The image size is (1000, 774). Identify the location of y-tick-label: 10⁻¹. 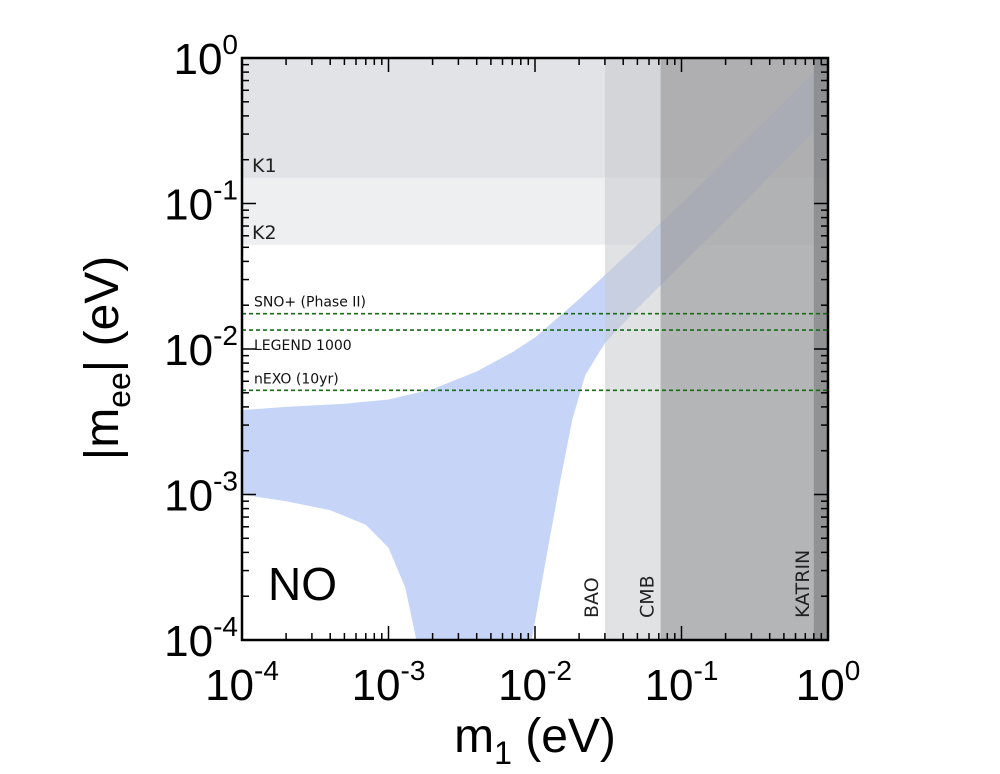
(201, 202).